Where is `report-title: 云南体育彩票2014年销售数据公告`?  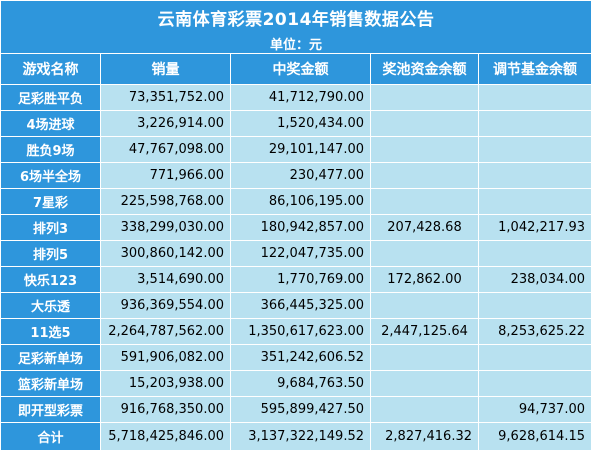
report-title: 云南体育彩票2014年销售数据公告 is located at coordinates (296, 17).